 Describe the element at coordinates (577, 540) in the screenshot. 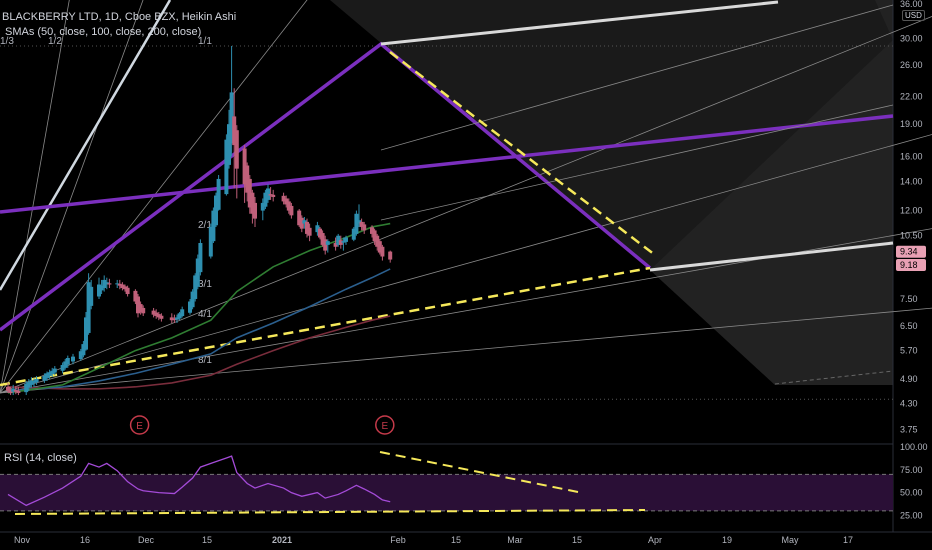

I see `time-tick-label: 15` at that location.